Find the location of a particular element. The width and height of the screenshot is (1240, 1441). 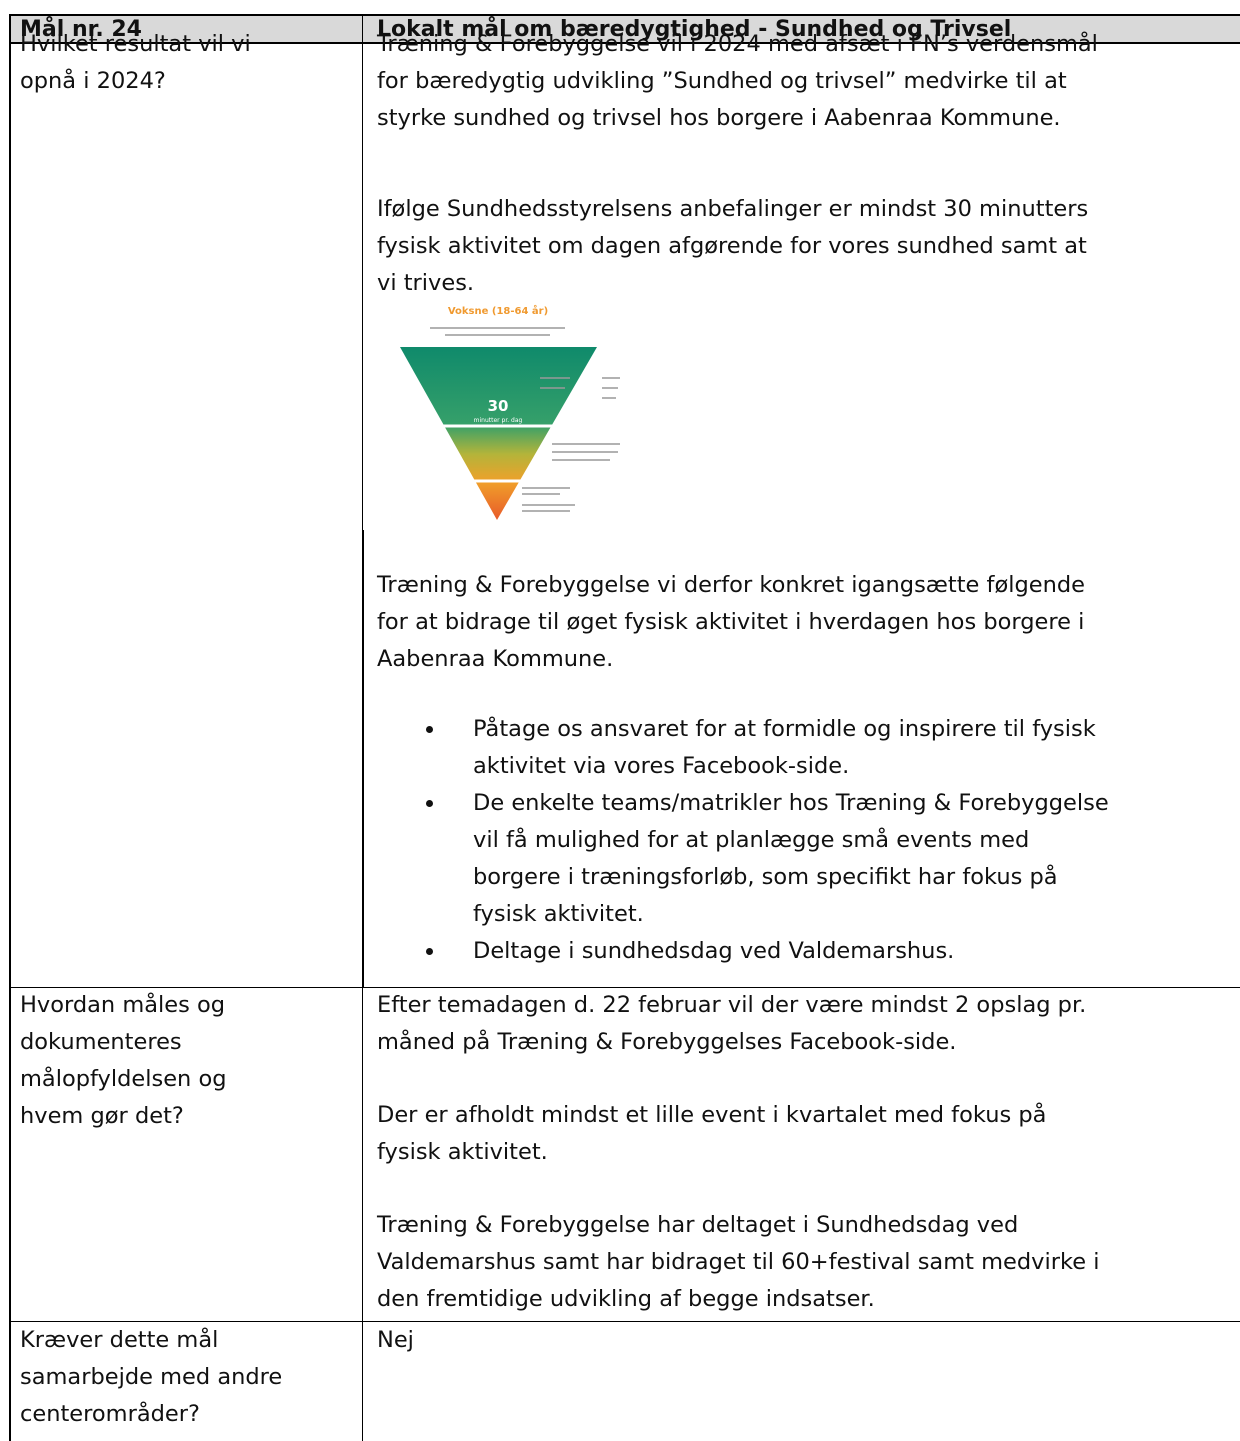

question-line: Hvilket resultat vil vi is located at coordinates (135, 44).